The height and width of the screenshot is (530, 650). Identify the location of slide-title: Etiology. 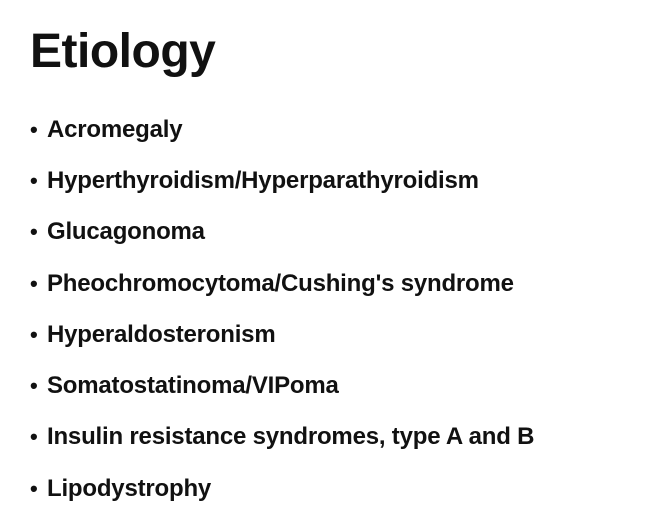
(123, 51).